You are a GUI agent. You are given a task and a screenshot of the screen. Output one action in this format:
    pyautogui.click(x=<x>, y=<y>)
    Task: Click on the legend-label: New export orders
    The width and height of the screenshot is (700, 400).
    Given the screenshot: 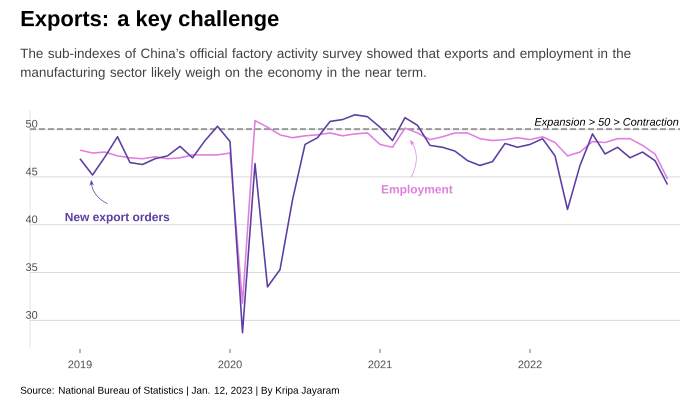 What is the action you would take?
    pyautogui.click(x=118, y=218)
    